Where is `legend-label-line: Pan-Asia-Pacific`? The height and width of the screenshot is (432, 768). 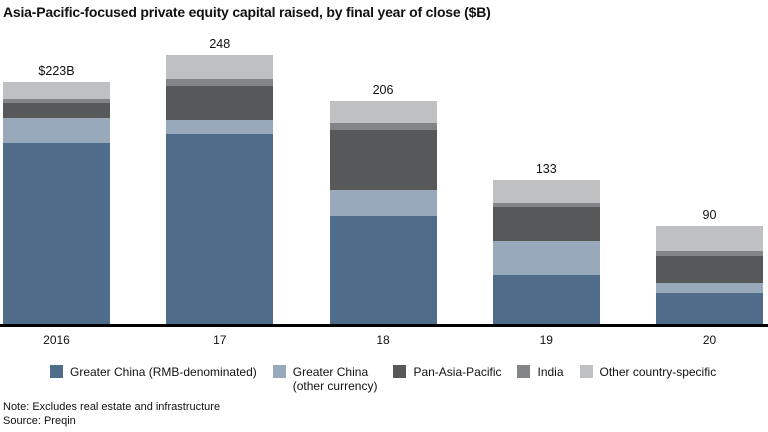
legend-label-line: Pan-Asia-Pacific is located at coordinates (457, 372).